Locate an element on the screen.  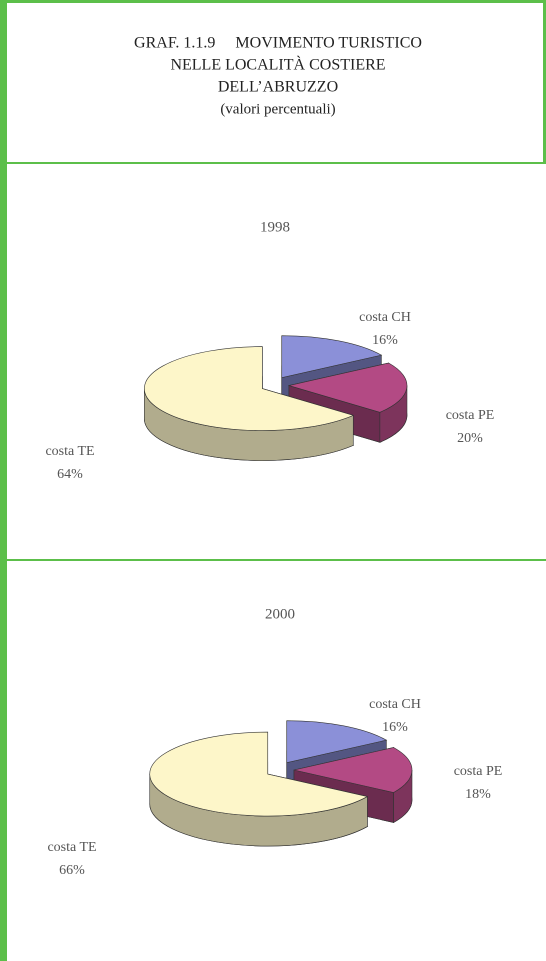
title-line: DELL’ABRUZZO is located at coordinates (278, 87).